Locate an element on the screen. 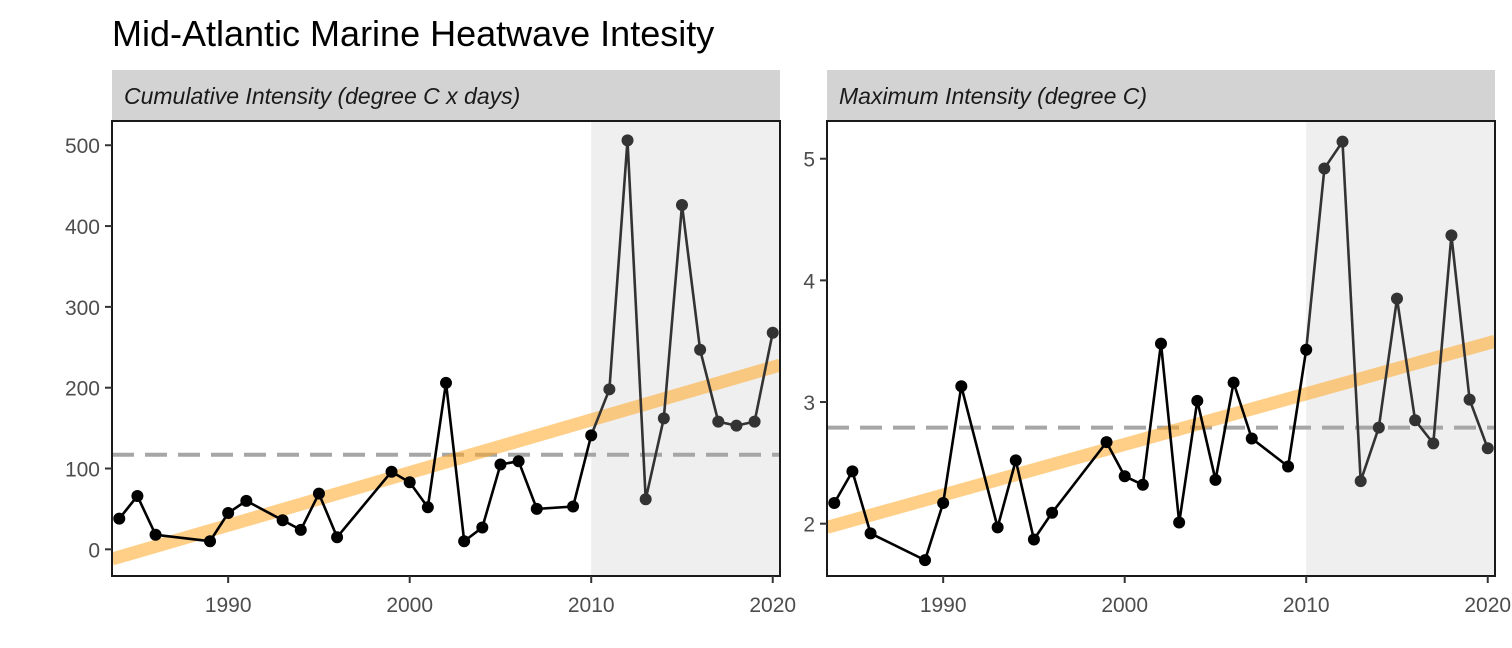 The height and width of the screenshot is (648, 1512). chart-title: Mid-Atlantic Marine Heatwave Intesity is located at coordinates (413, 33).